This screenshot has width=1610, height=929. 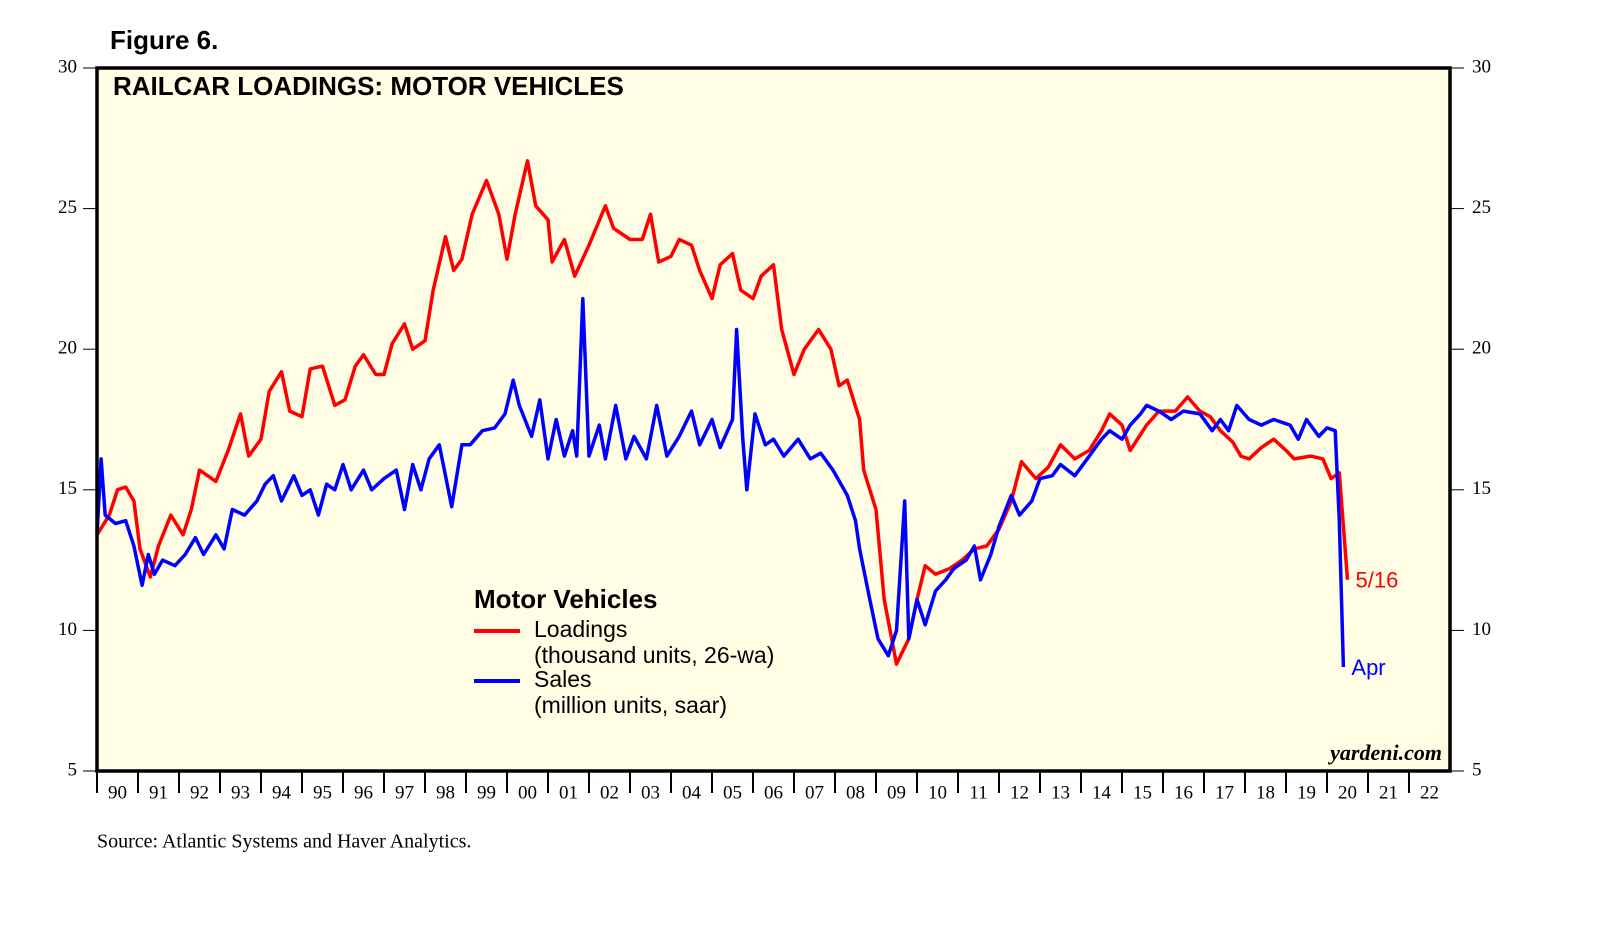 I want to click on y2-tick-label: 5, so click(x=1477, y=769).